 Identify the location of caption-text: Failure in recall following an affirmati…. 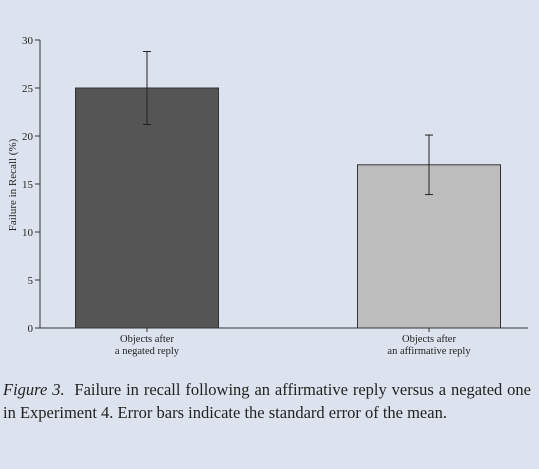
(267, 401).